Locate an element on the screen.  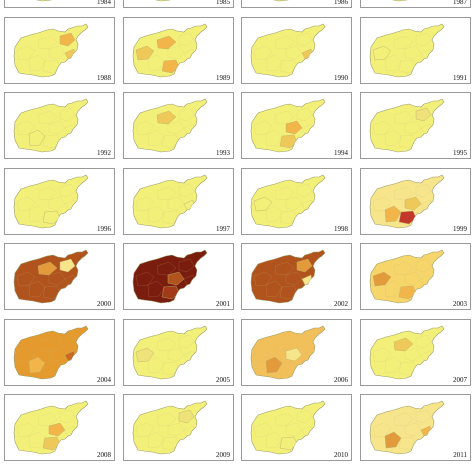
year-label: 1997 is located at coordinates (223, 229).